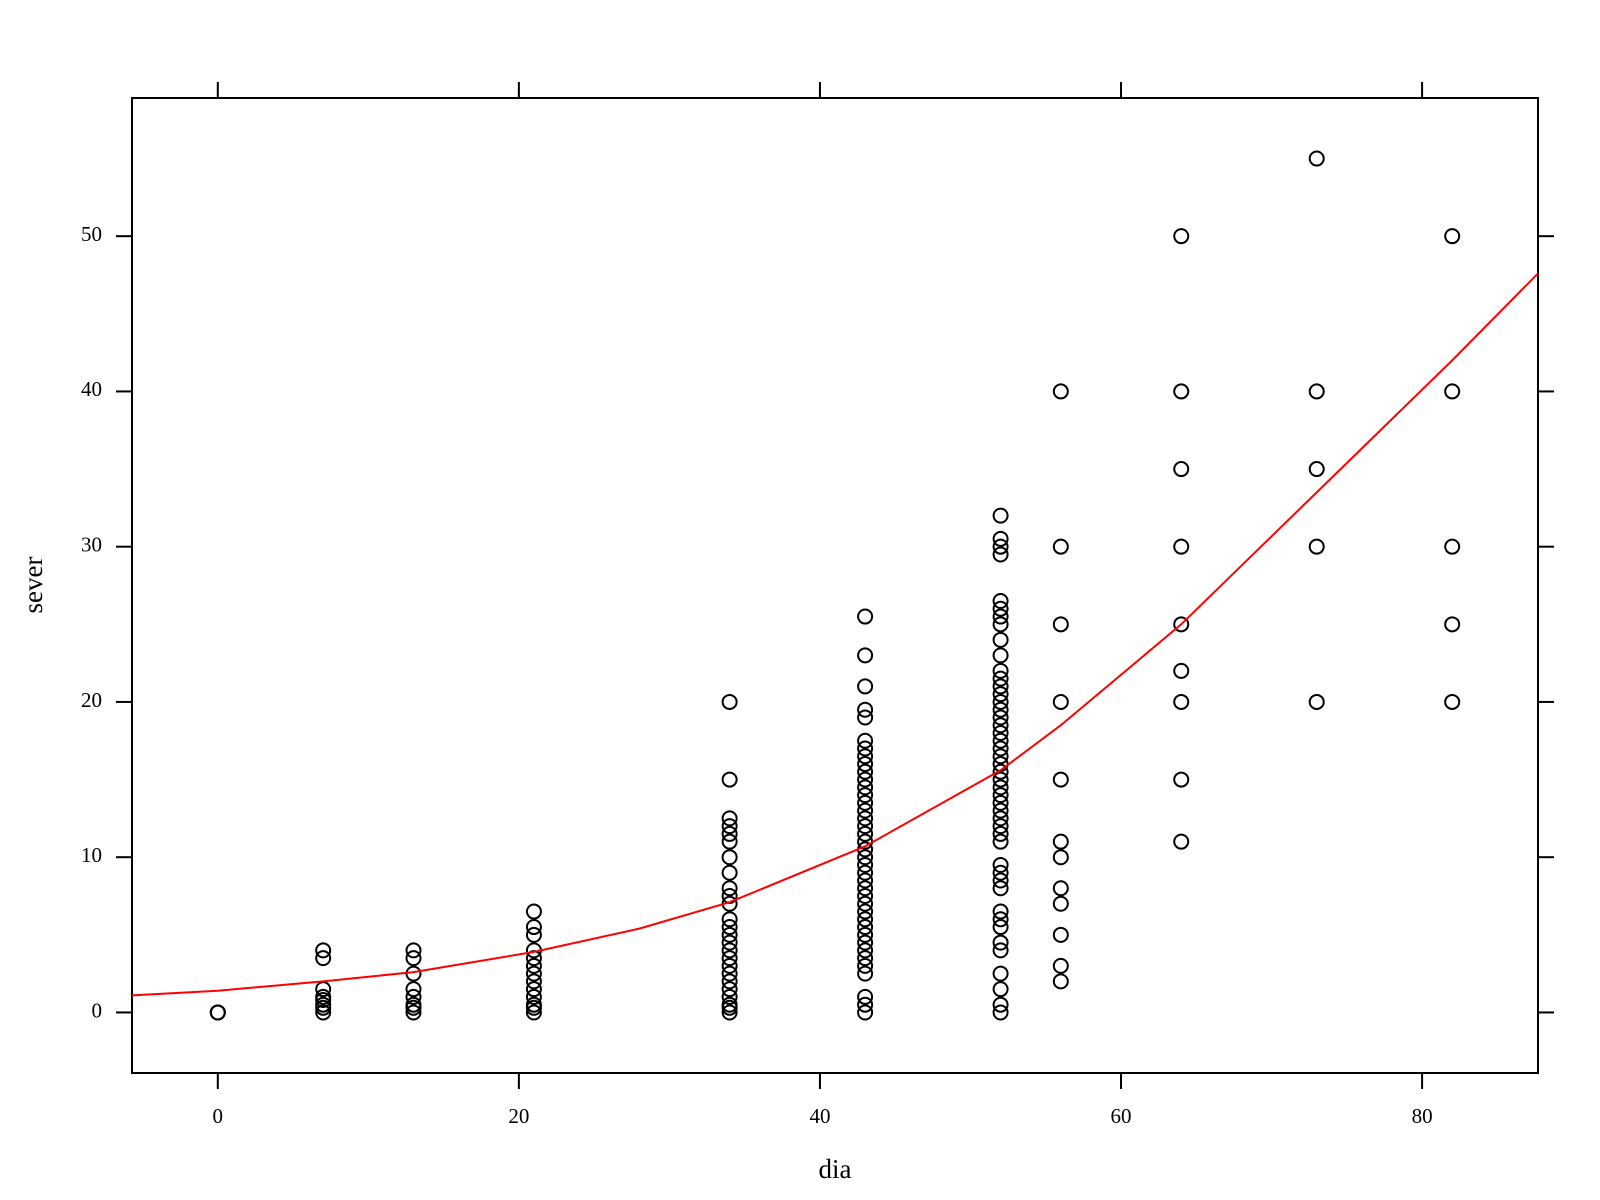 The image size is (1600, 1200). I want to click on x-tick-label: 40, so click(819, 1116).